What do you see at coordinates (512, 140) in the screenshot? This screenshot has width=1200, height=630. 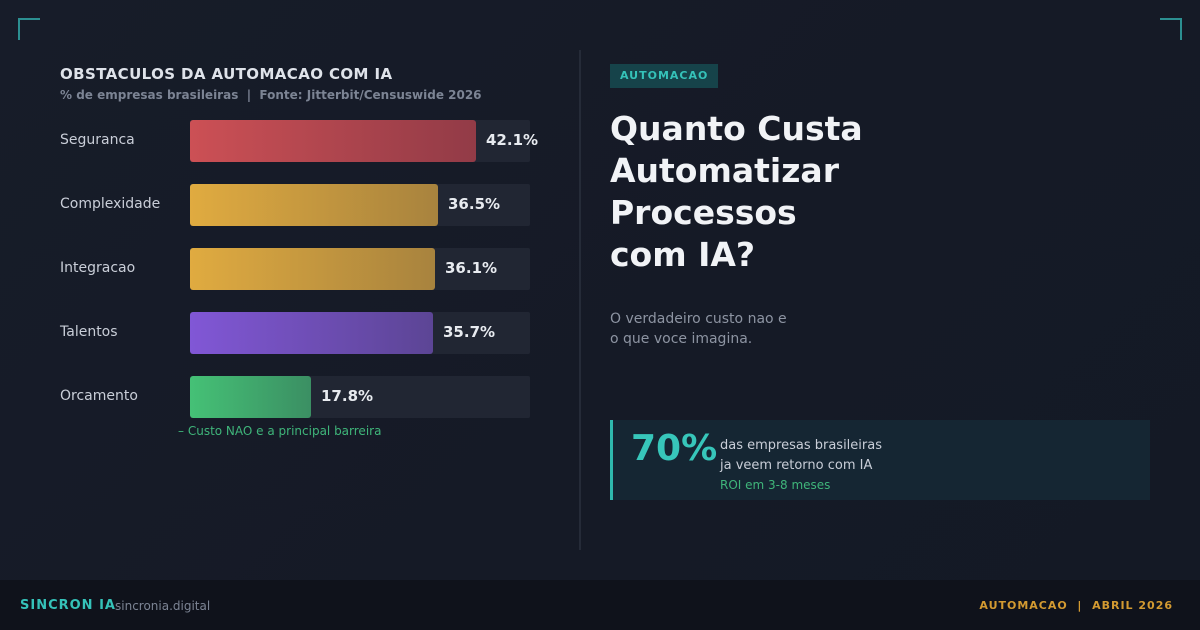 I see `bar-value-label: 42.1%` at bounding box center [512, 140].